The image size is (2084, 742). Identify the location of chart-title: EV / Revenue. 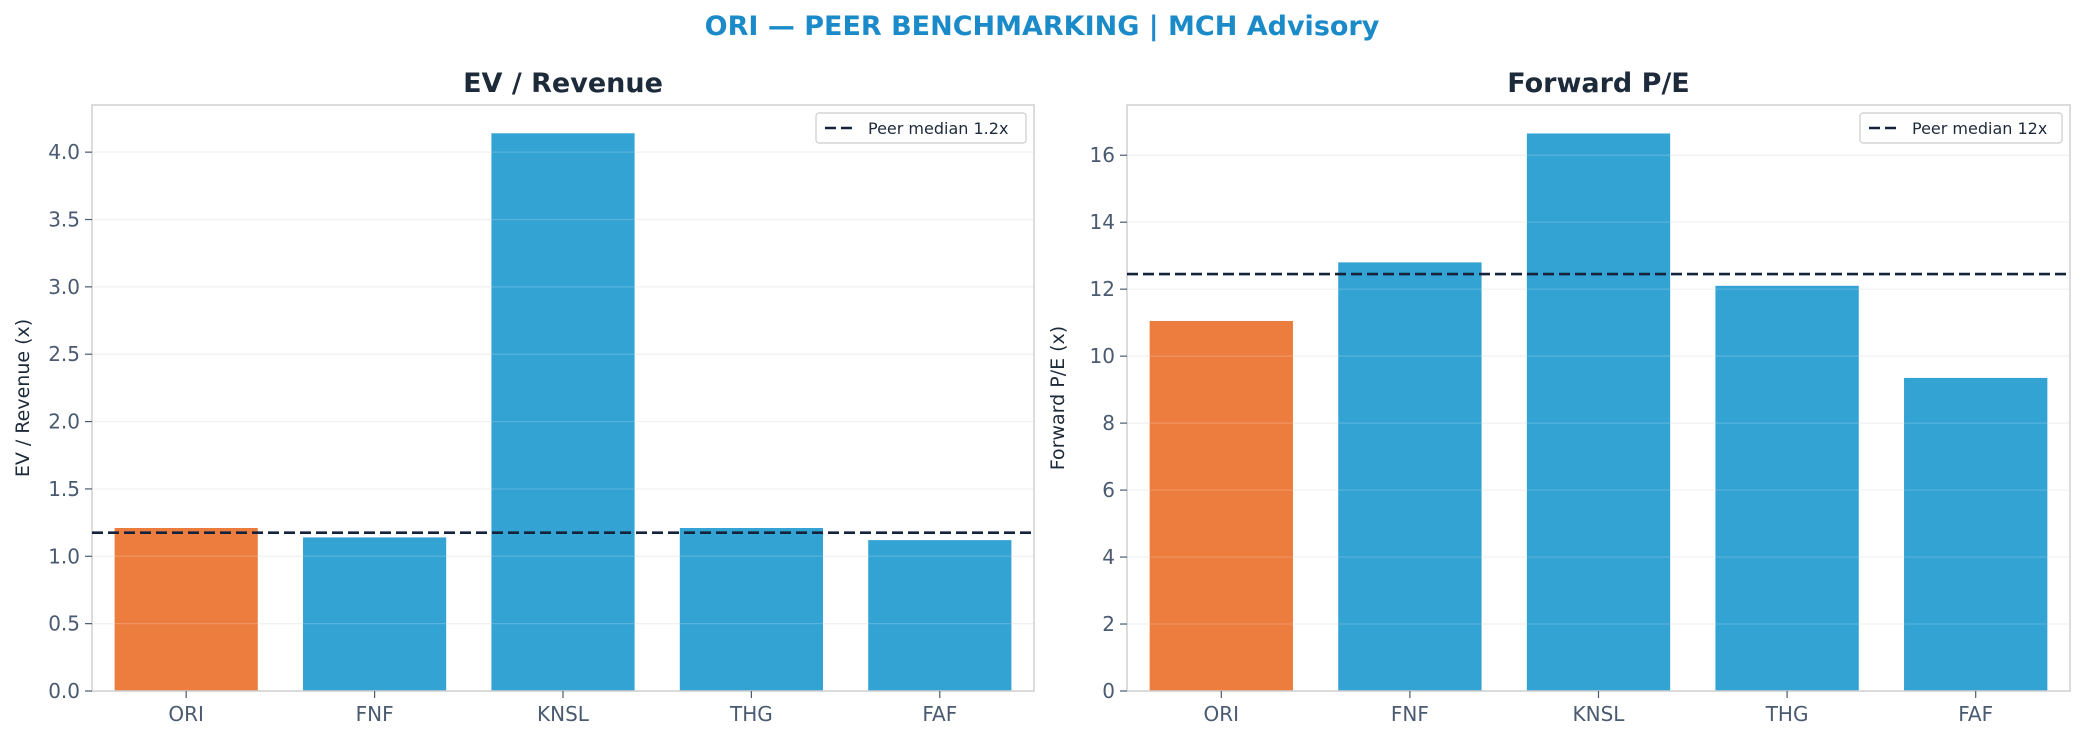
(563, 83).